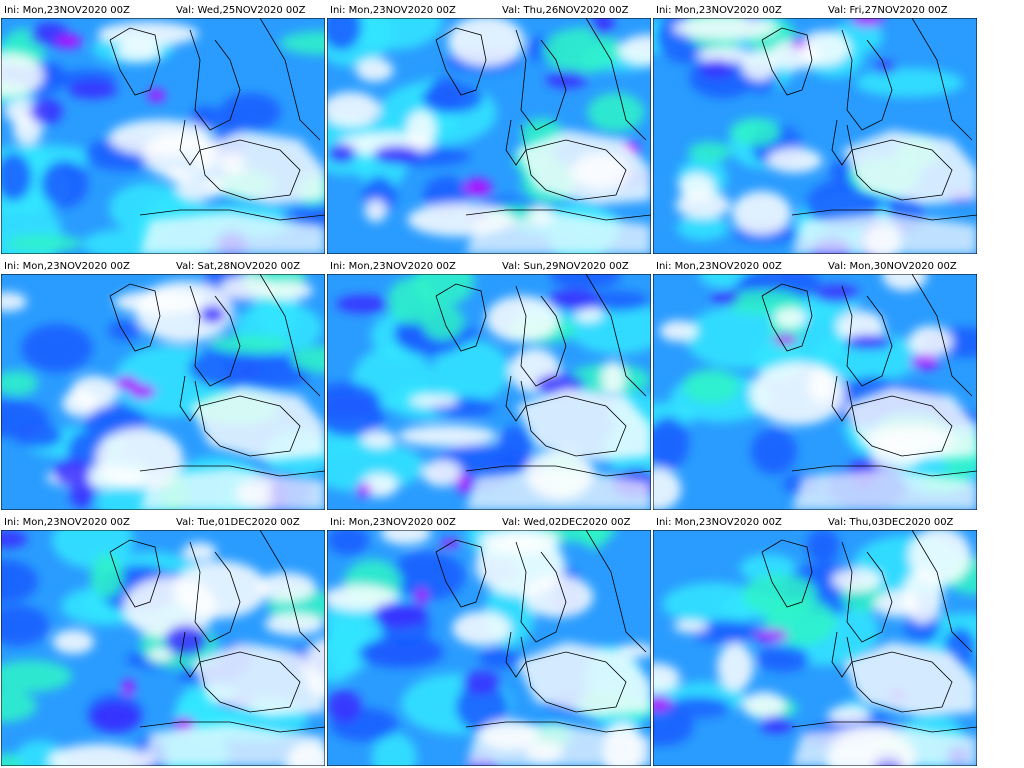 Image resolution: width=1024 pixels, height=768 pixels. Describe the element at coordinates (888, 10) in the screenshot. I see `valid-time: Val: Fri,27NOV2020 00Z` at that location.